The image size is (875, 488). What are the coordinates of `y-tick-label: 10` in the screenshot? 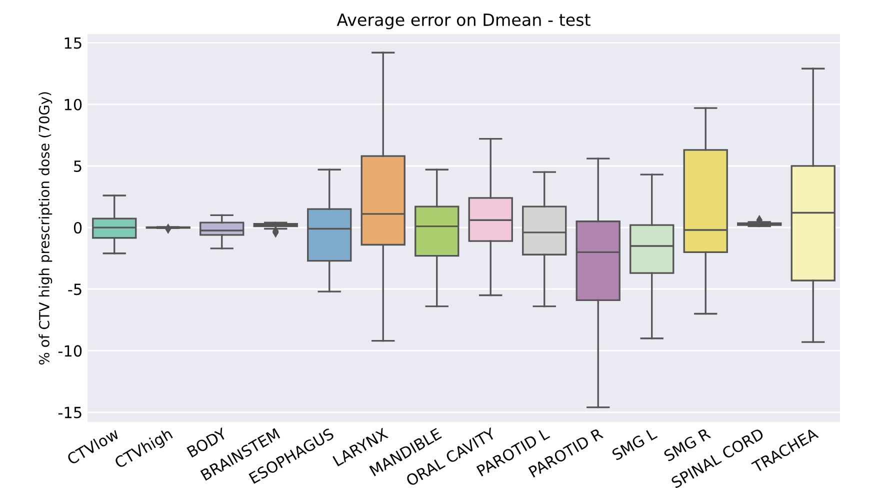 It's located at (73, 104).